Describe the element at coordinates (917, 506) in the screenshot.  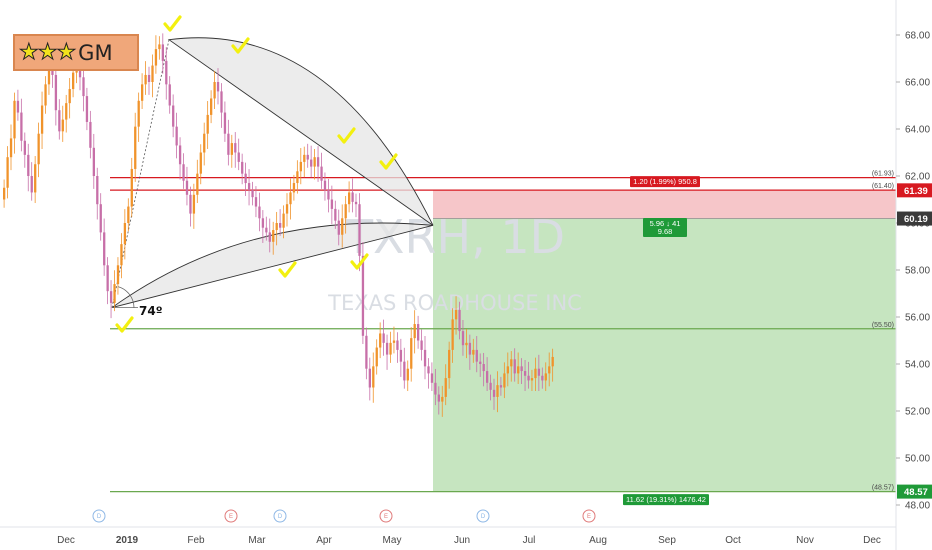
I see `y-tick-label: 48.00` at that location.